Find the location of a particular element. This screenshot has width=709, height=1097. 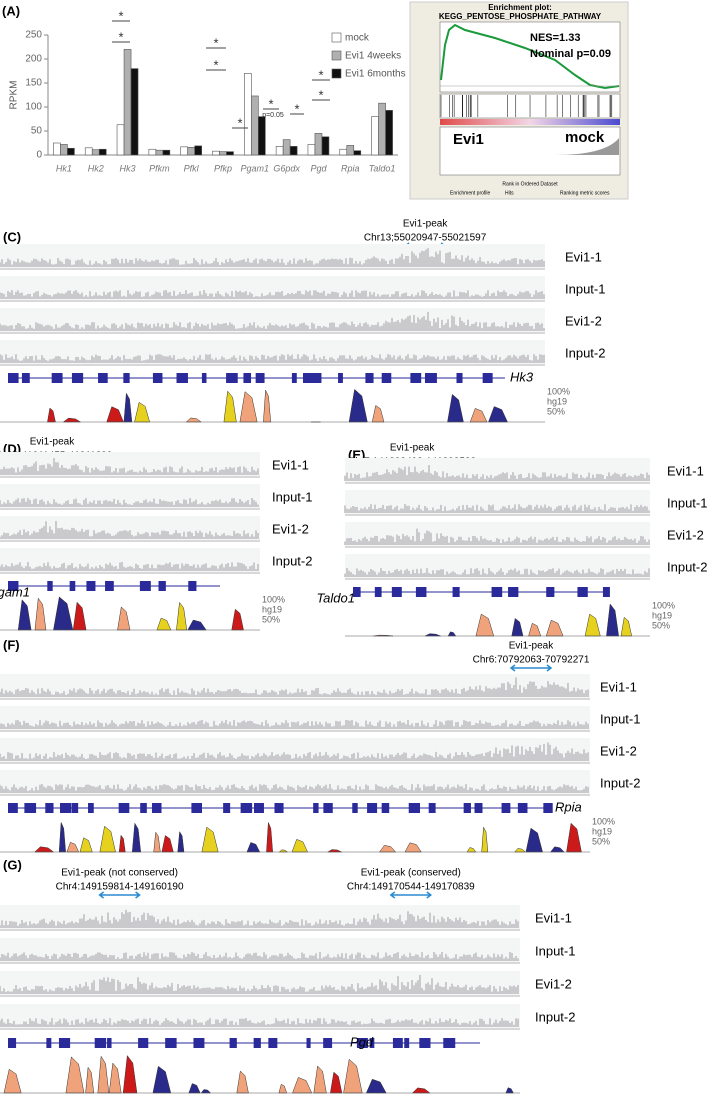

peak-arrow is located at coordinates (411, 895).